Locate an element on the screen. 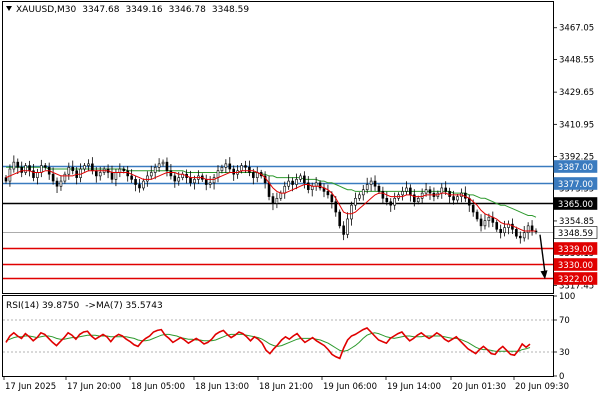  level-badge-label: 3387.00 is located at coordinates (575, 168).